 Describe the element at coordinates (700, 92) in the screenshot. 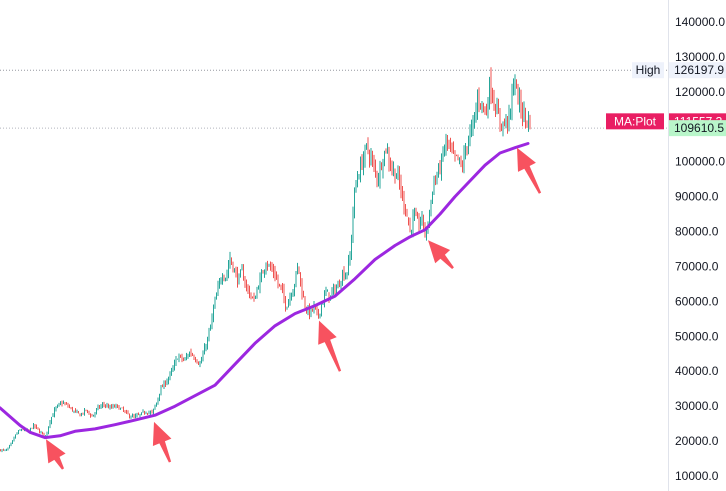

I see `y-tick-label: 120000.0` at that location.